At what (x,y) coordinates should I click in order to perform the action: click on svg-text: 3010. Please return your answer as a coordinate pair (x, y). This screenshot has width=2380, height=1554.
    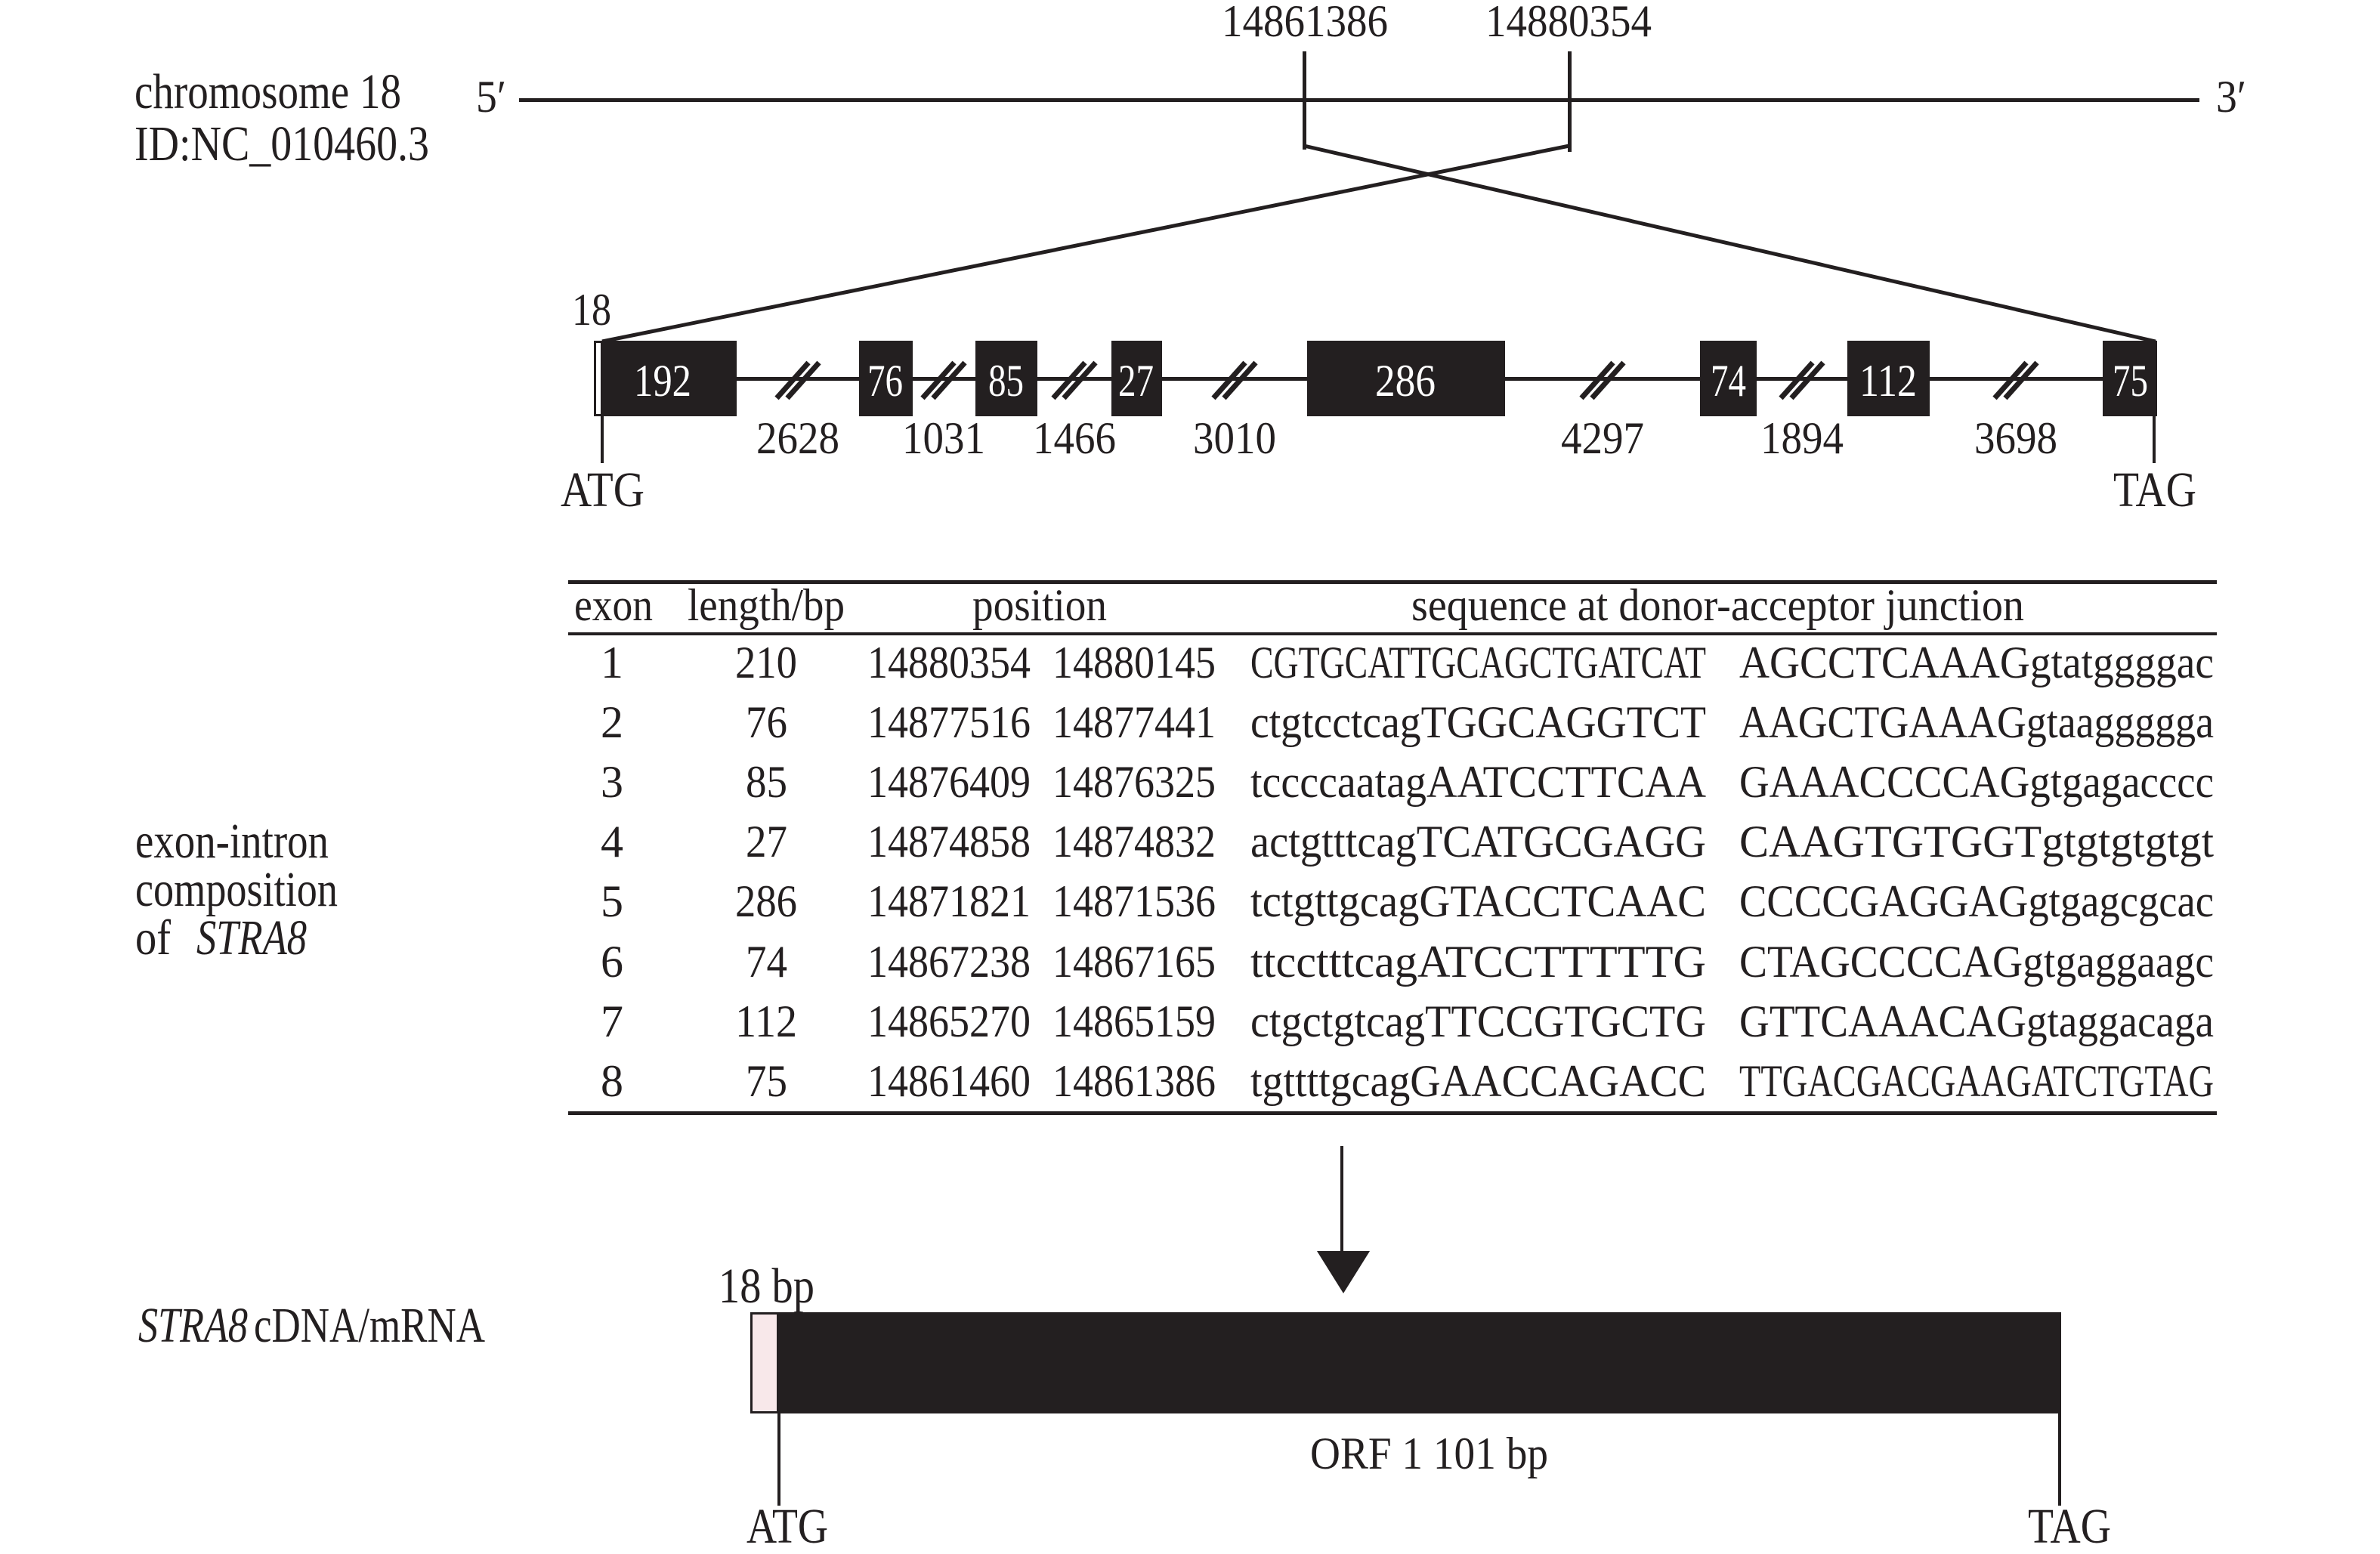
    Looking at the image, I should click on (1234, 438).